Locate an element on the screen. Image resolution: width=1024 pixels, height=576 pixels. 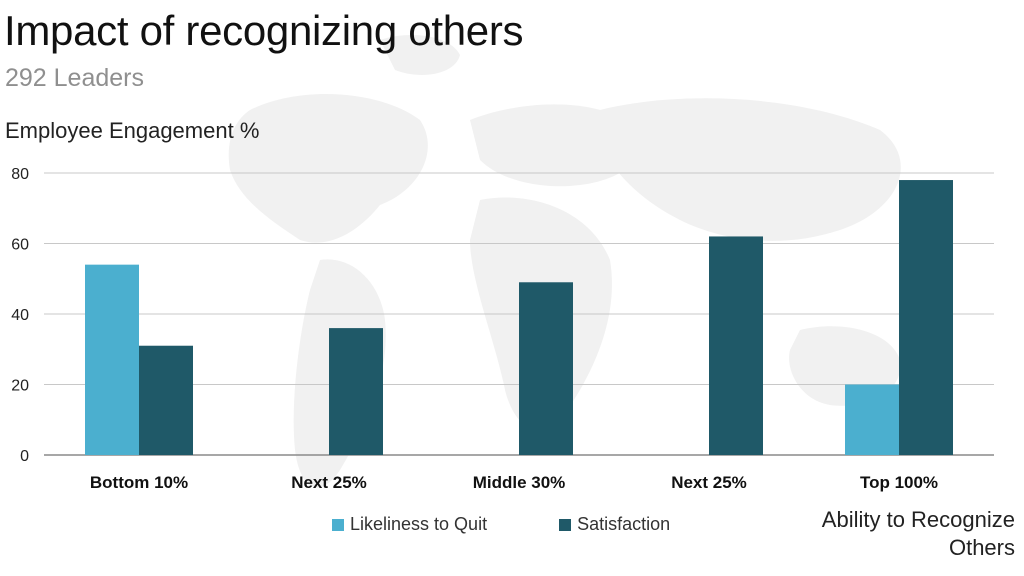
y-axis-title: Employee Engagement % is located at coordinates (132, 130).